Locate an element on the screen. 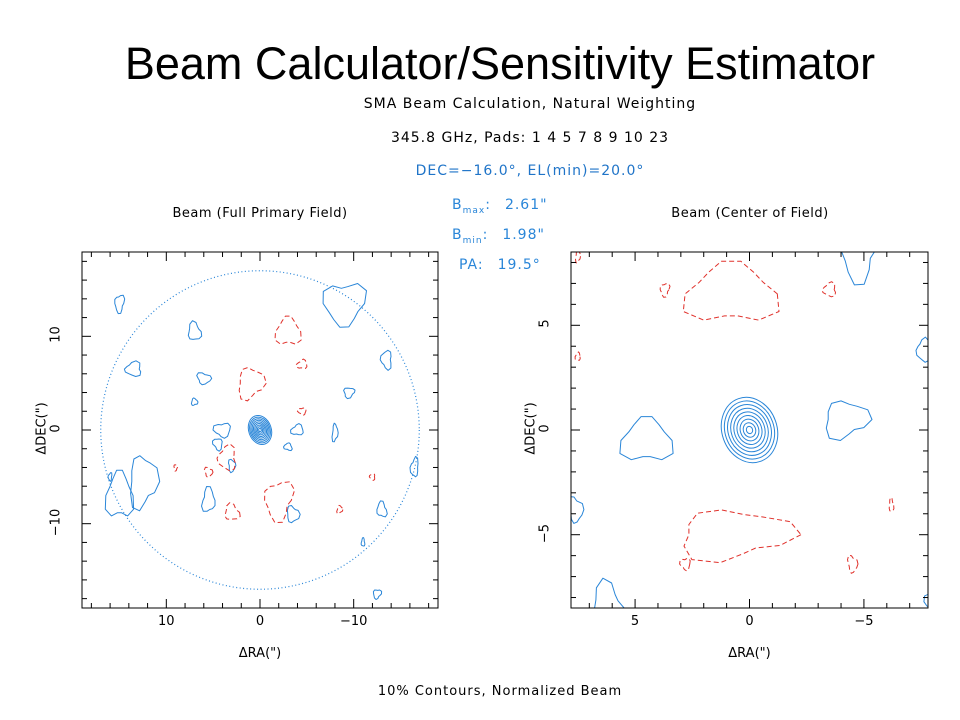  bmax-row: Bmax: 2.61" is located at coordinates (500, 208).